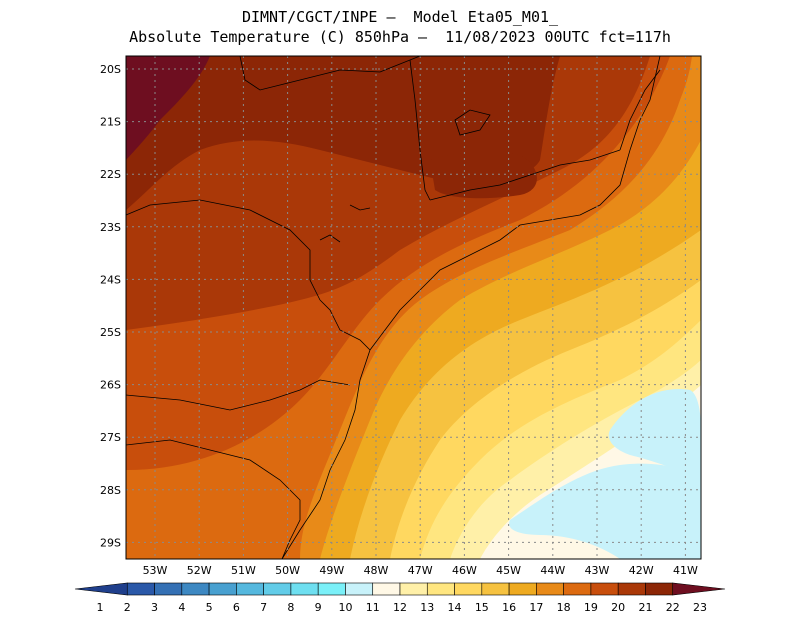 This screenshot has width=800, height=618. Describe the element at coordinates (483, 175) in the screenshot. I see `temp-zone-21b` at that location.